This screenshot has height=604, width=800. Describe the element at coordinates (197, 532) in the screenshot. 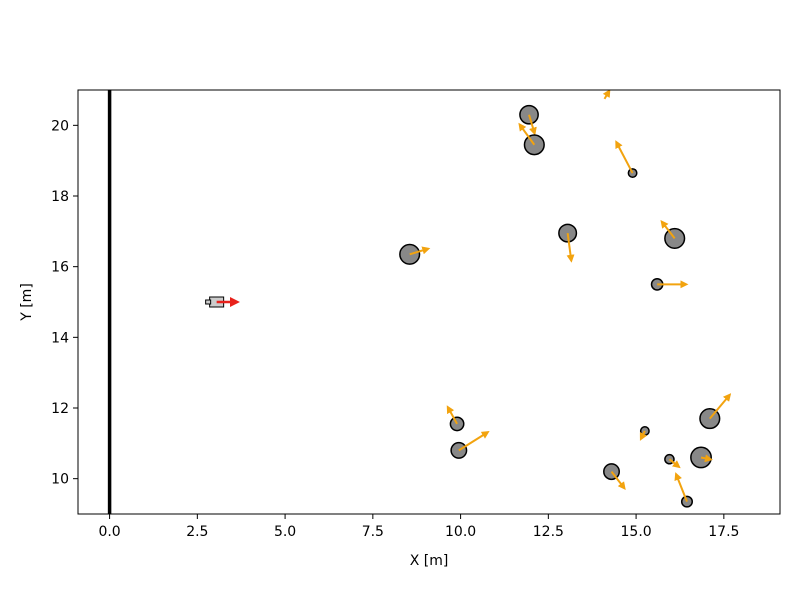

I see `x-tick-label-1: 2.5` at that location.